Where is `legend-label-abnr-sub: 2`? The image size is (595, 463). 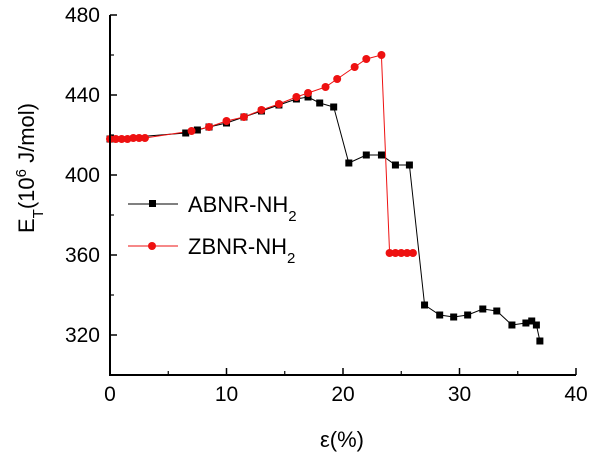
legend-label-abnr-sub: 2 is located at coordinates (292, 216).